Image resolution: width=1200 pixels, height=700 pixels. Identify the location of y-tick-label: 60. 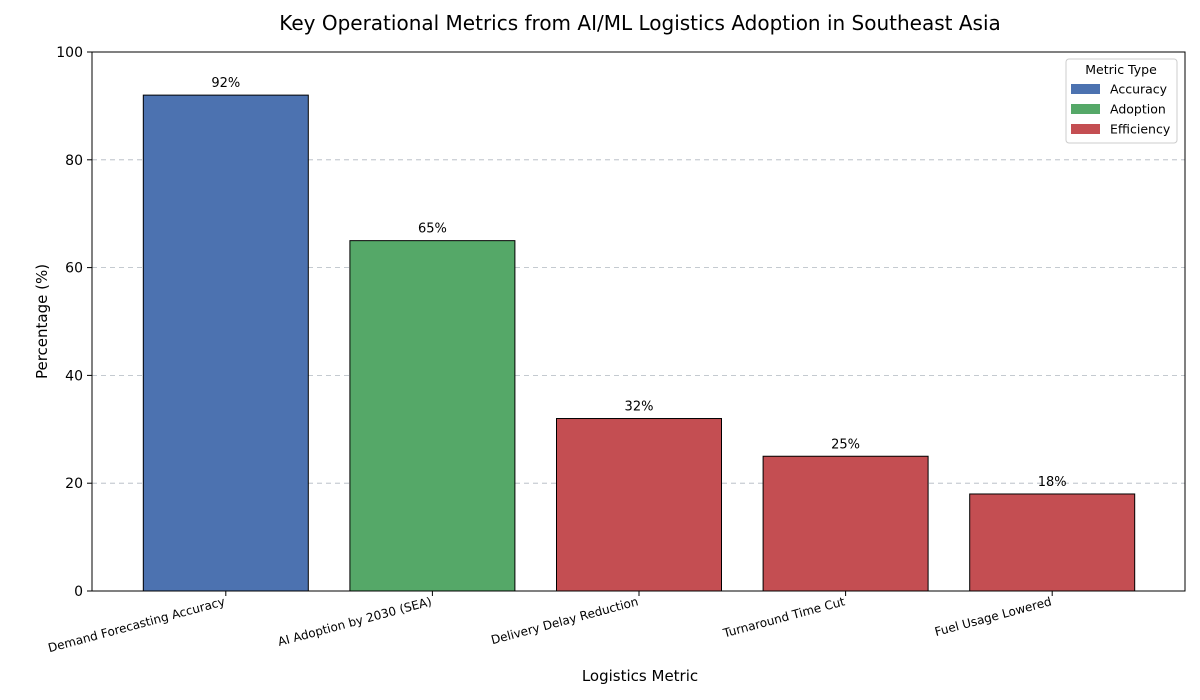
(74, 269).